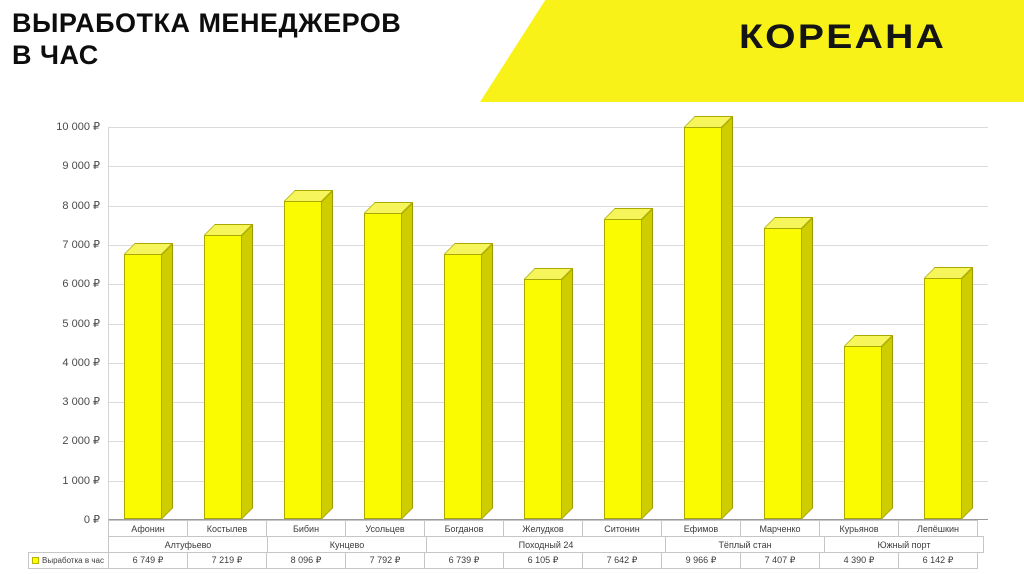 This screenshot has width=1024, height=574. Describe the element at coordinates (859, 560) in the screenshot. I see `value-cell: 4 390 ₽` at that location.